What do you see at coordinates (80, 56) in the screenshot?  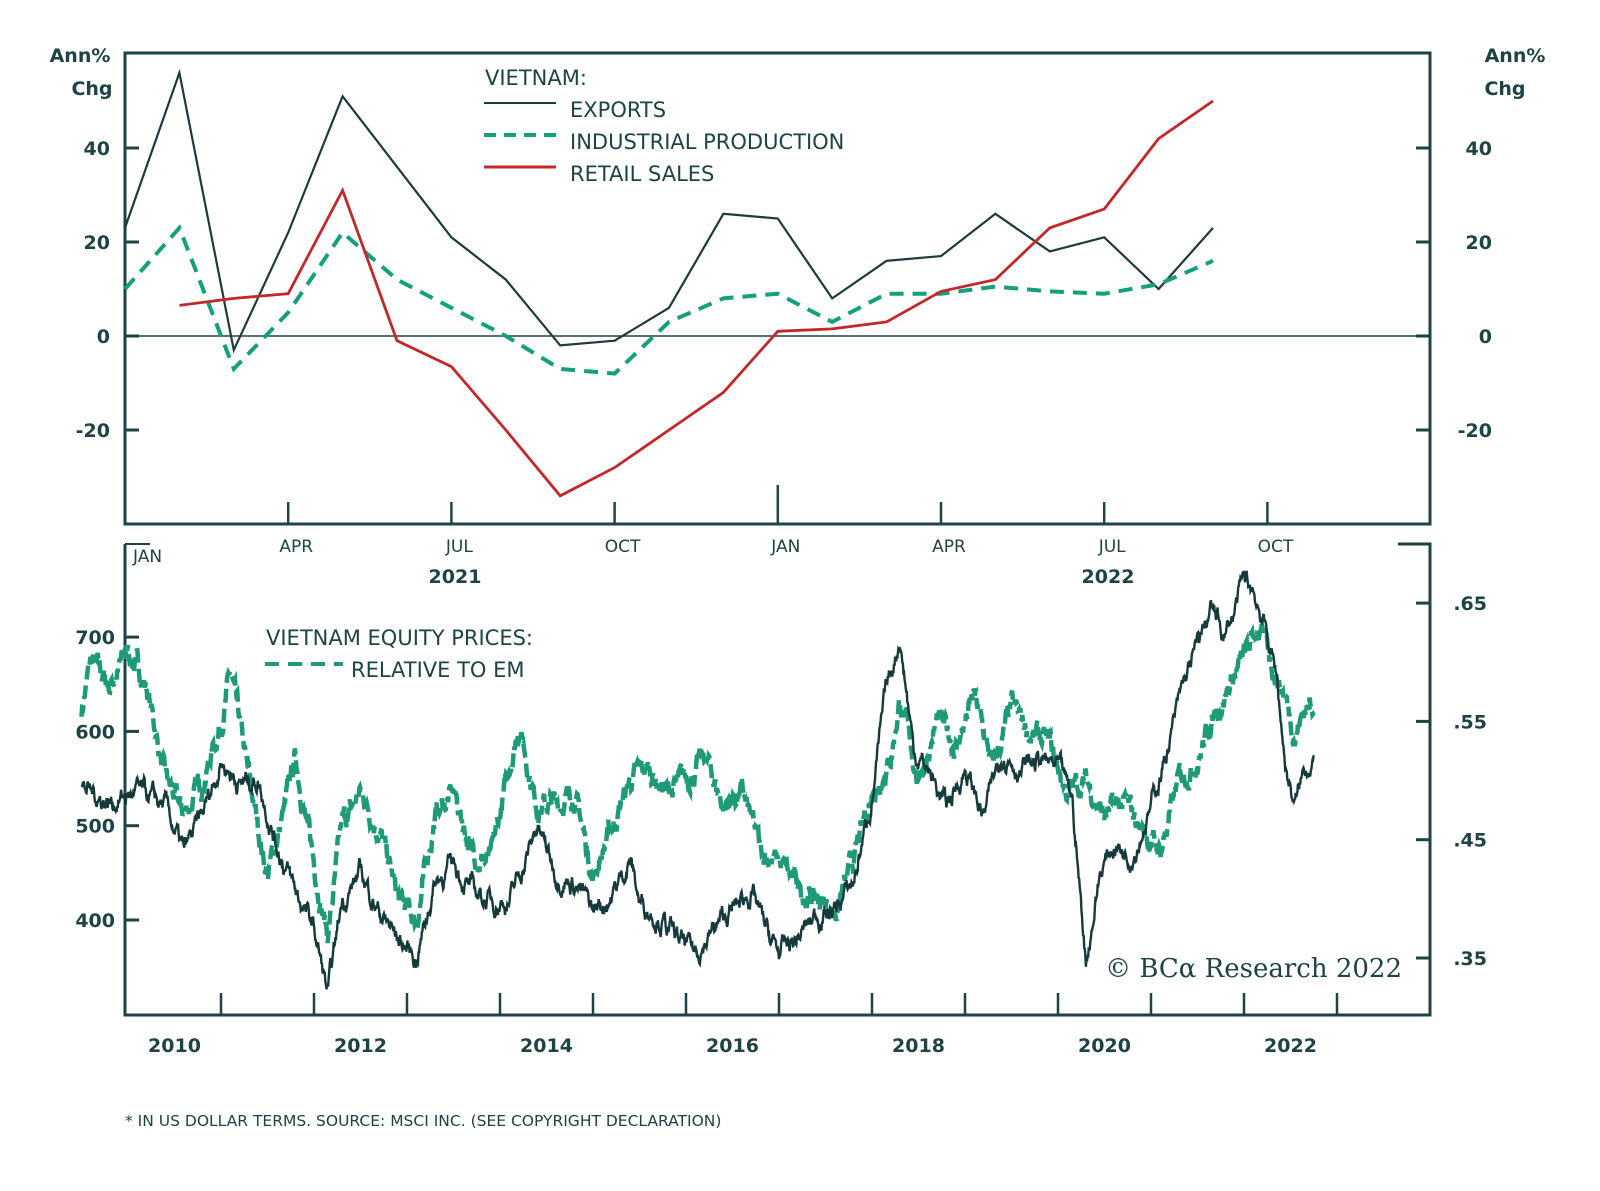 I see `top-left-axis-title-line1: Ann%` at bounding box center [80, 56].